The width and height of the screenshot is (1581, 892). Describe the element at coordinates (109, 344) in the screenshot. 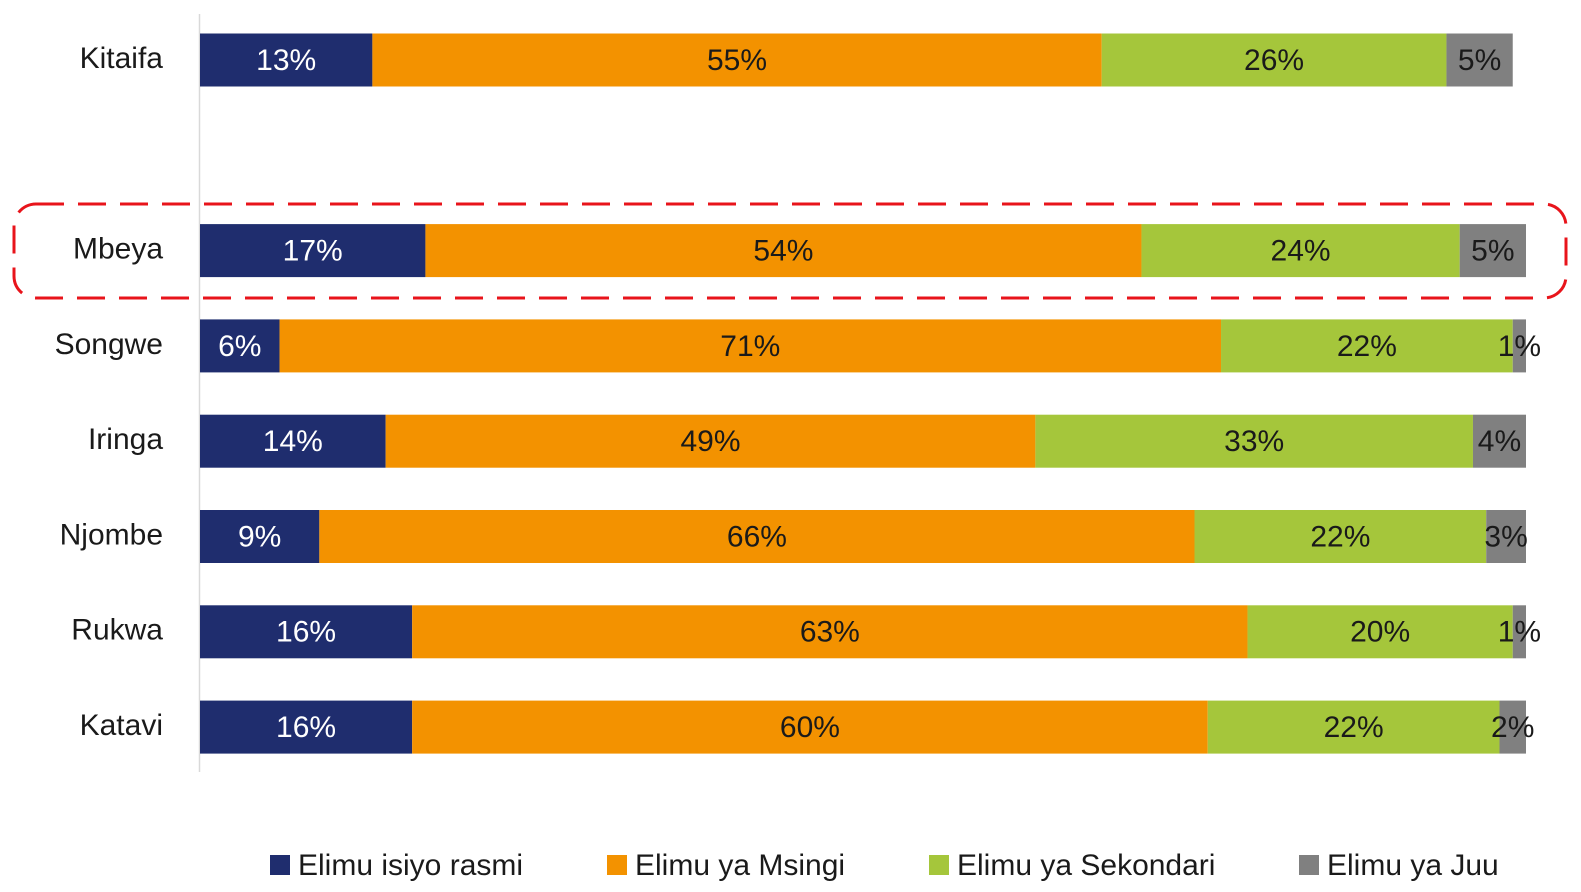

I see `y-tick-label: Songwe` at that location.